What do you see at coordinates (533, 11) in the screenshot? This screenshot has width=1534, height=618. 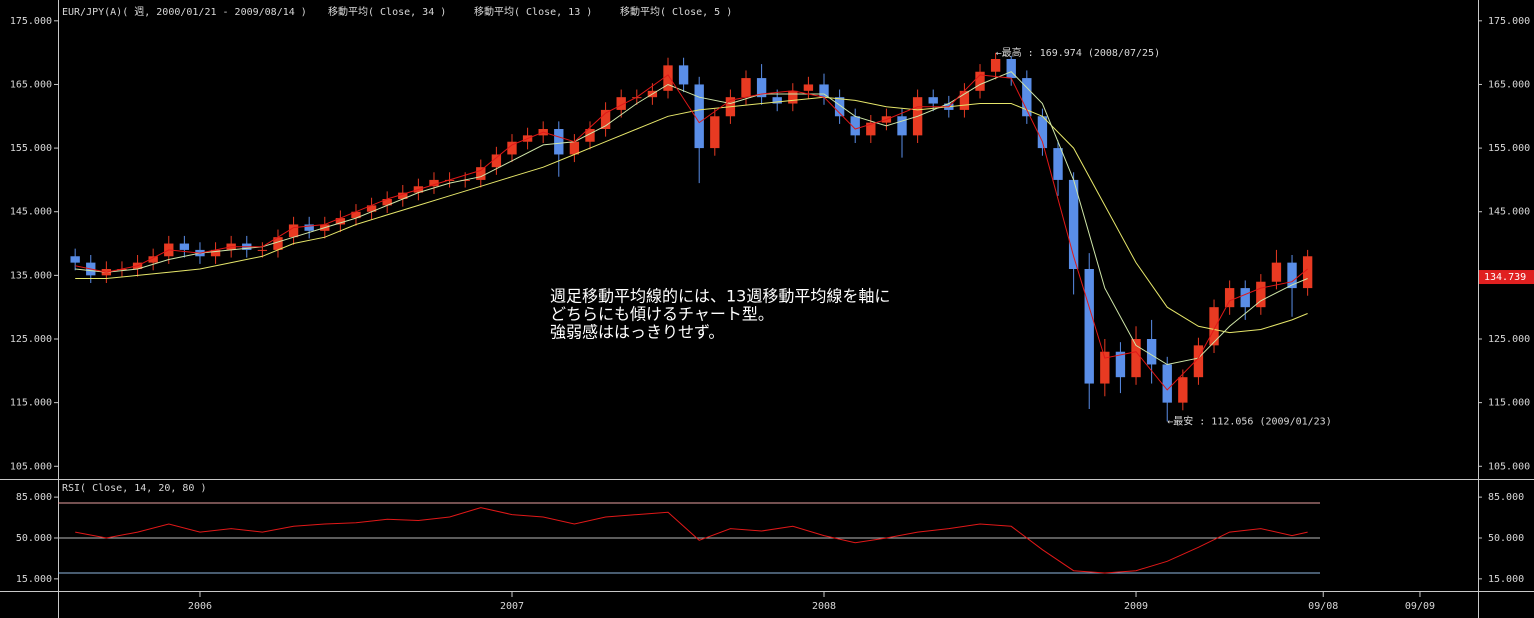 I see `legend-entry: 移動平均( Close, 13 )` at bounding box center [533, 11].